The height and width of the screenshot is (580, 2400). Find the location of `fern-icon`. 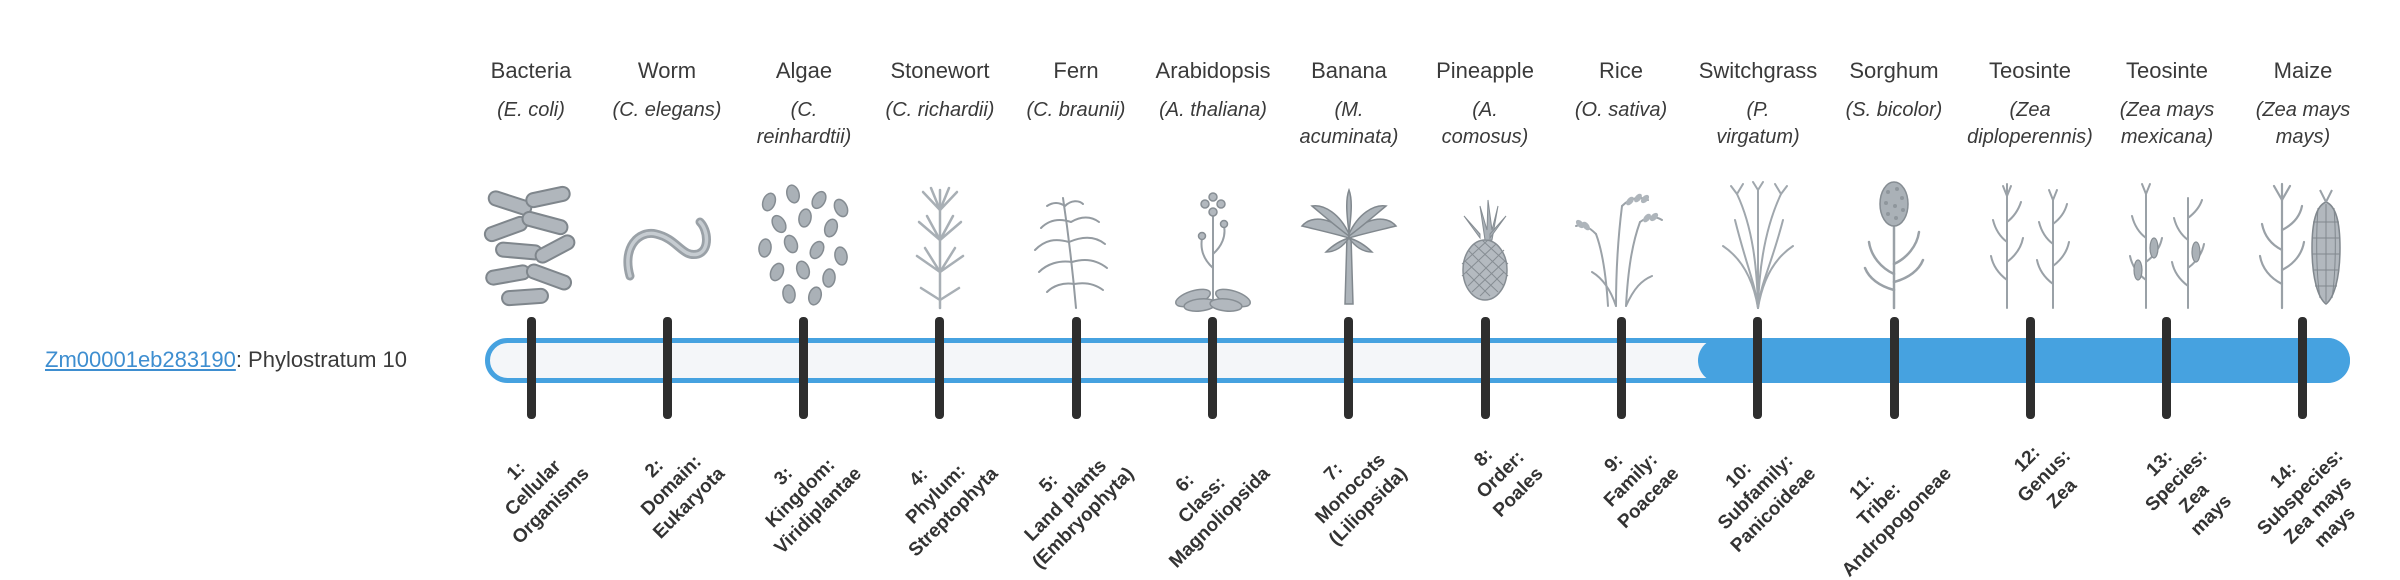

fern-icon is located at coordinates (1076, 246).